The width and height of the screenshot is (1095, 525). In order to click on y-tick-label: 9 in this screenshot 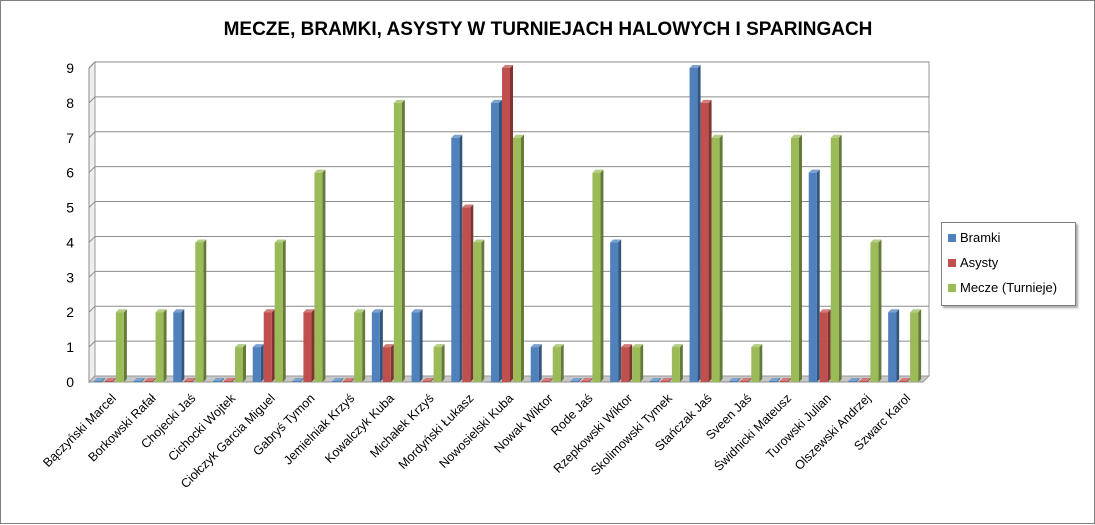, I will do `click(70, 68)`.